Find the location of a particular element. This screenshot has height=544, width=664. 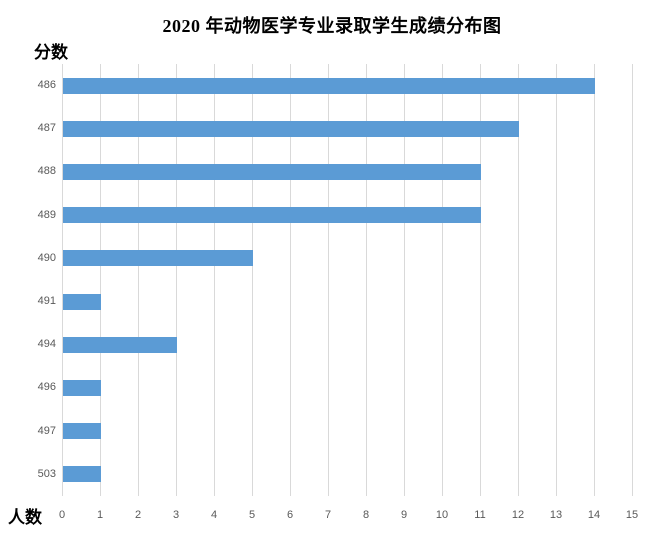

y-category-label: 497 is located at coordinates (46, 430).